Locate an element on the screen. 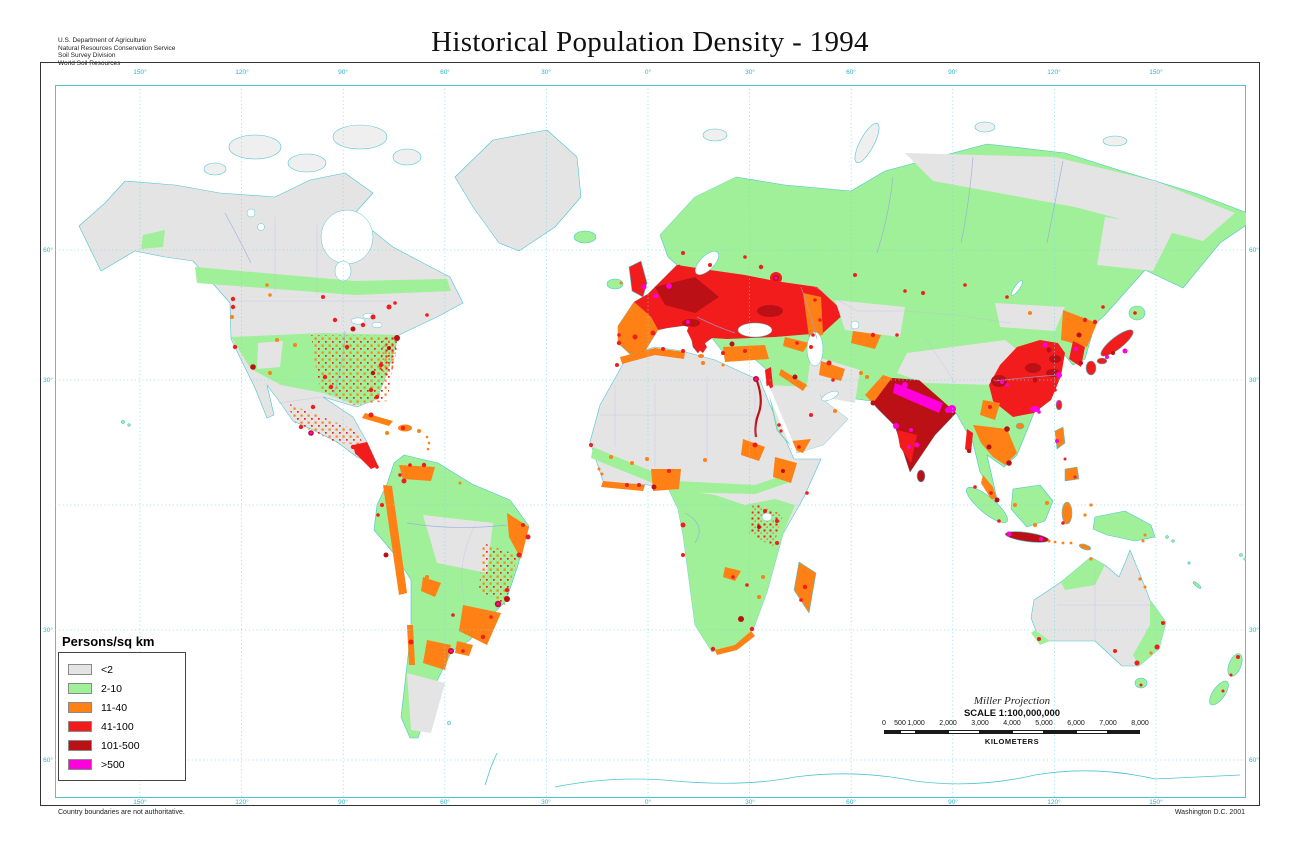  scale-tick: 7,000 is located at coordinates (1108, 723).